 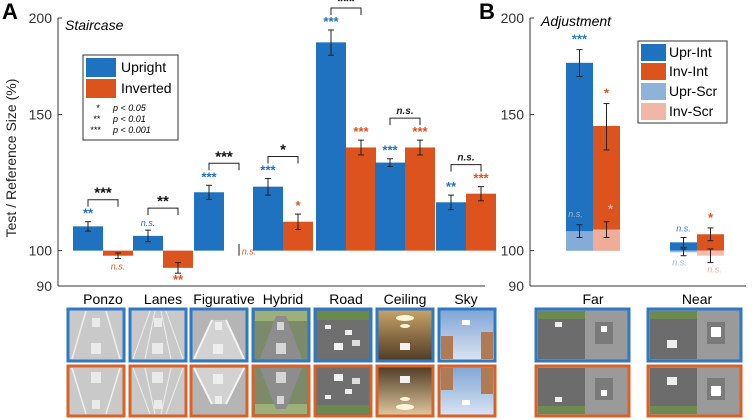 I want to click on key-star-2: **, so click(x=97, y=119).